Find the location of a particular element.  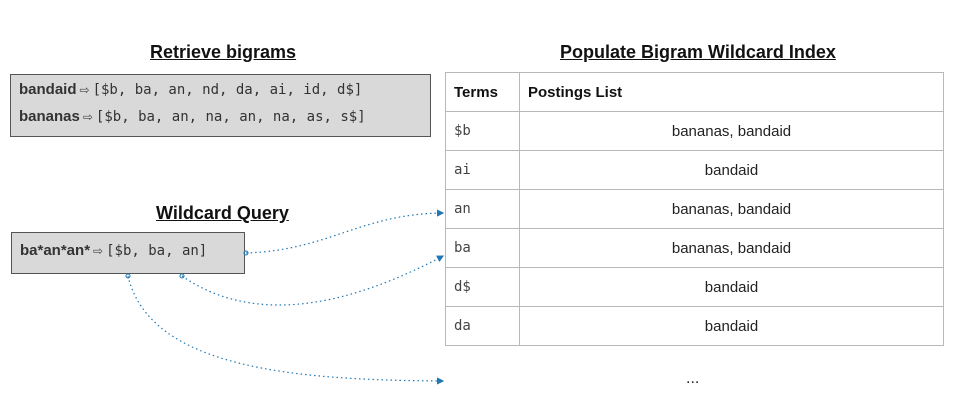

connector-ba is located at coordinates (313, 280).